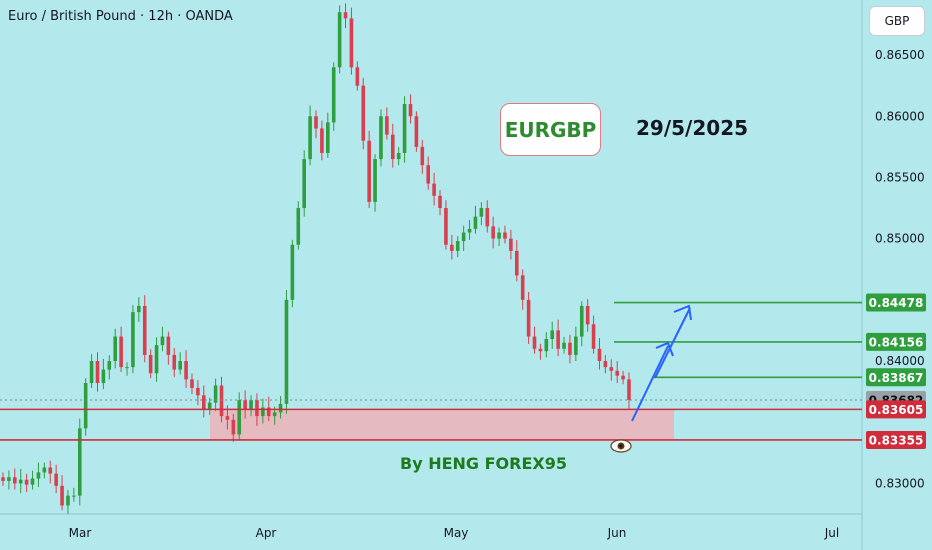 This screenshot has height=550, width=932. I want to click on price-badge-label: 0.83355, so click(896, 440).